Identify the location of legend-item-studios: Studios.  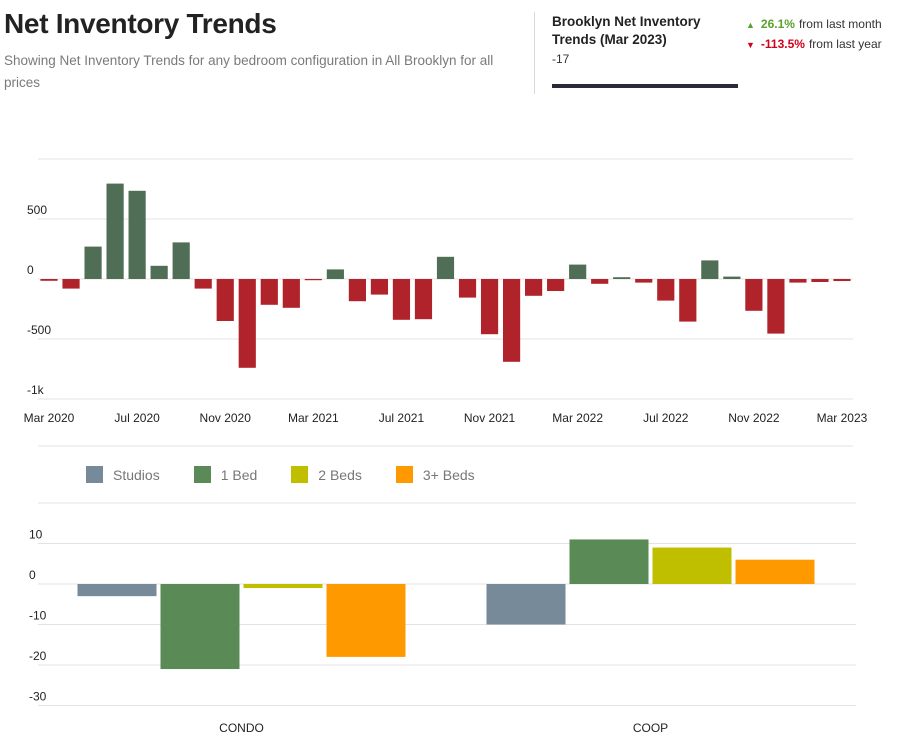
(123, 474).